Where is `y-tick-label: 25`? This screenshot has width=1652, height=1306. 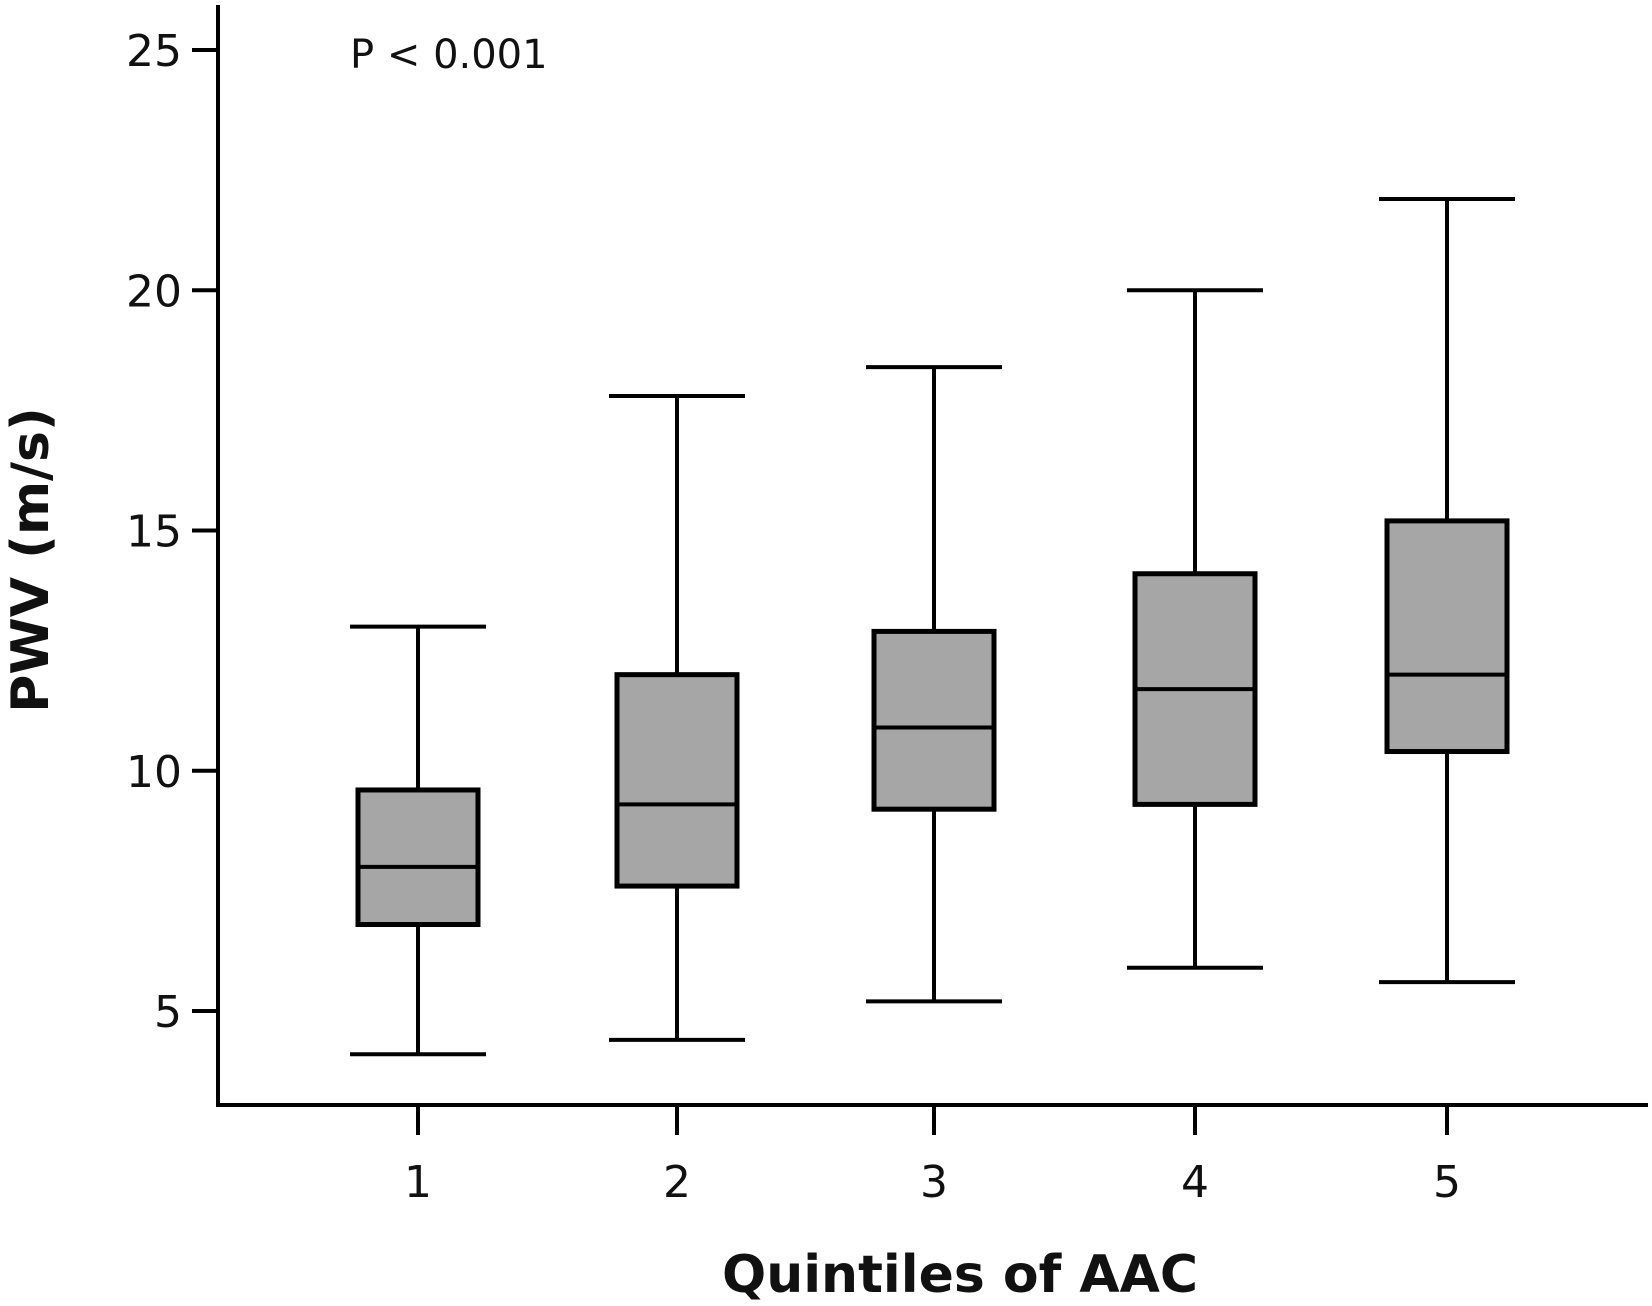 y-tick-label: 25 is located at coordinates (154, 51).